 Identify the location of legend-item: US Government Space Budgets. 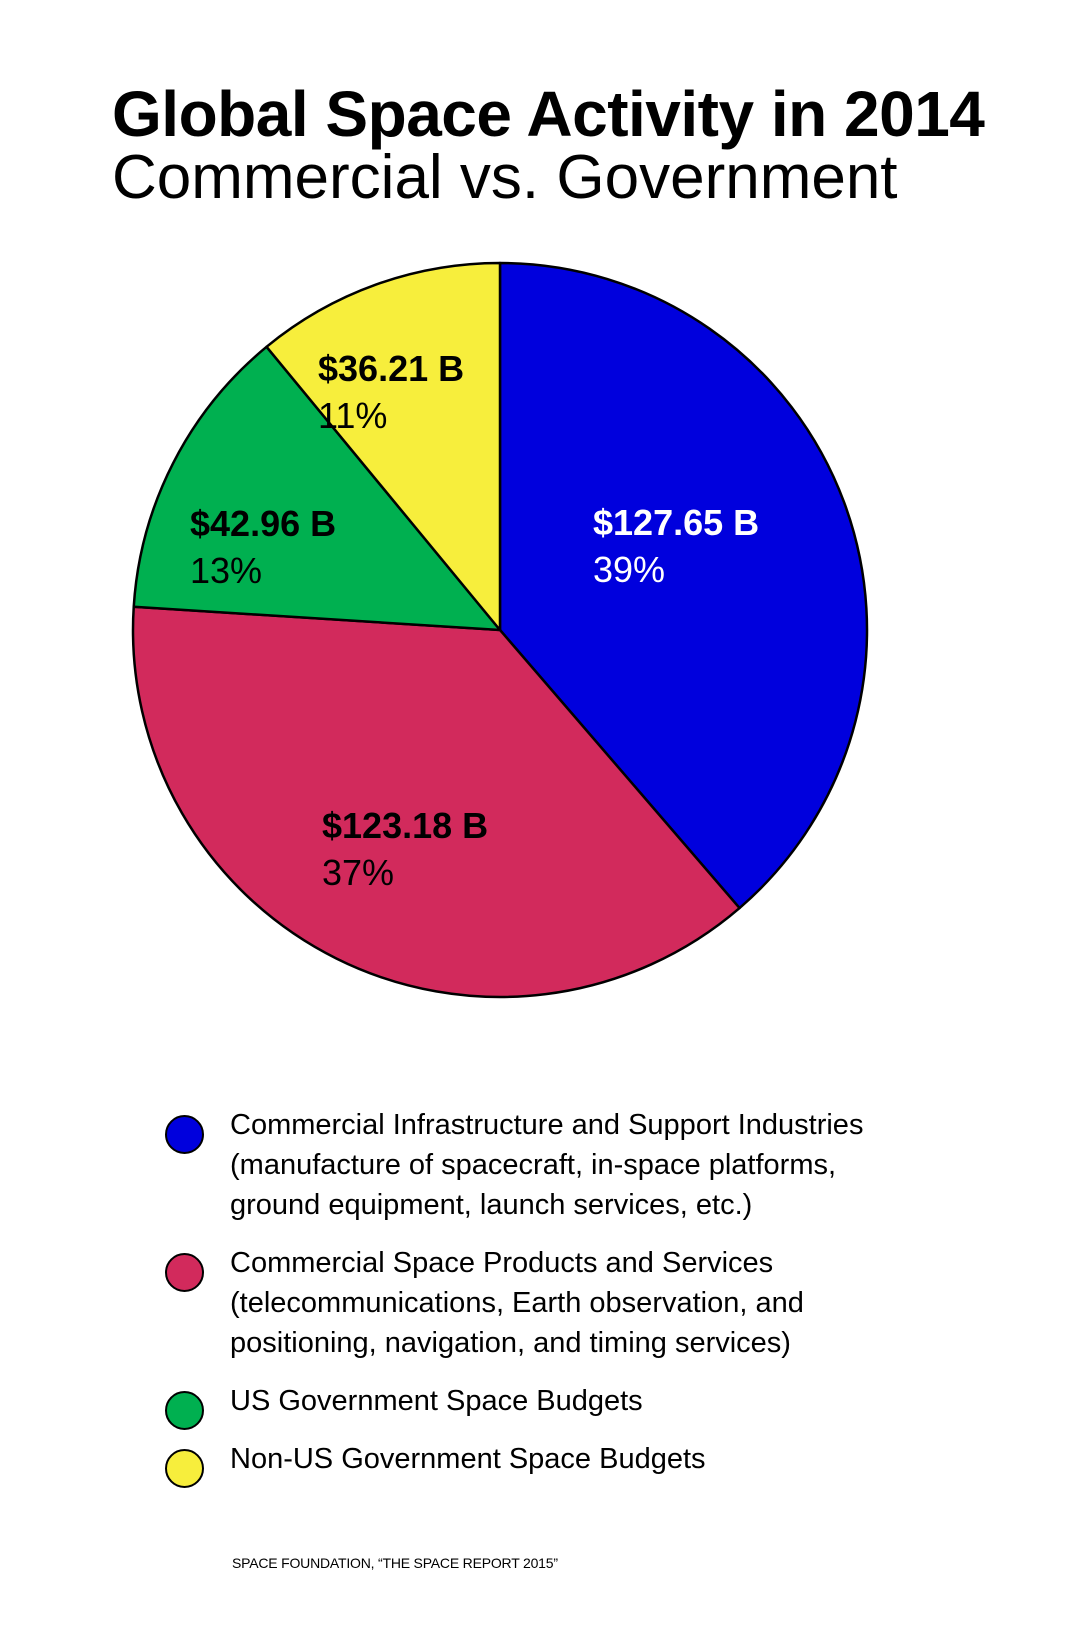
(555, 1405).